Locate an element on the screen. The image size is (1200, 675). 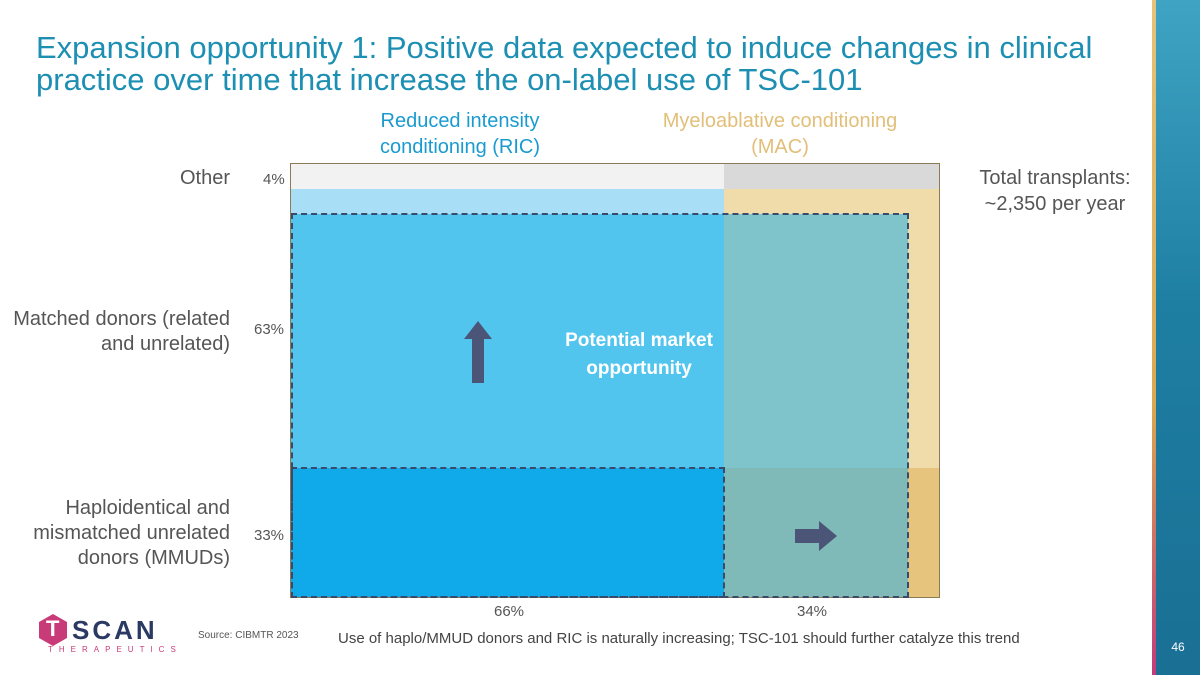
haplo-ric-dashed-outline is located at coordinates (508, 532).